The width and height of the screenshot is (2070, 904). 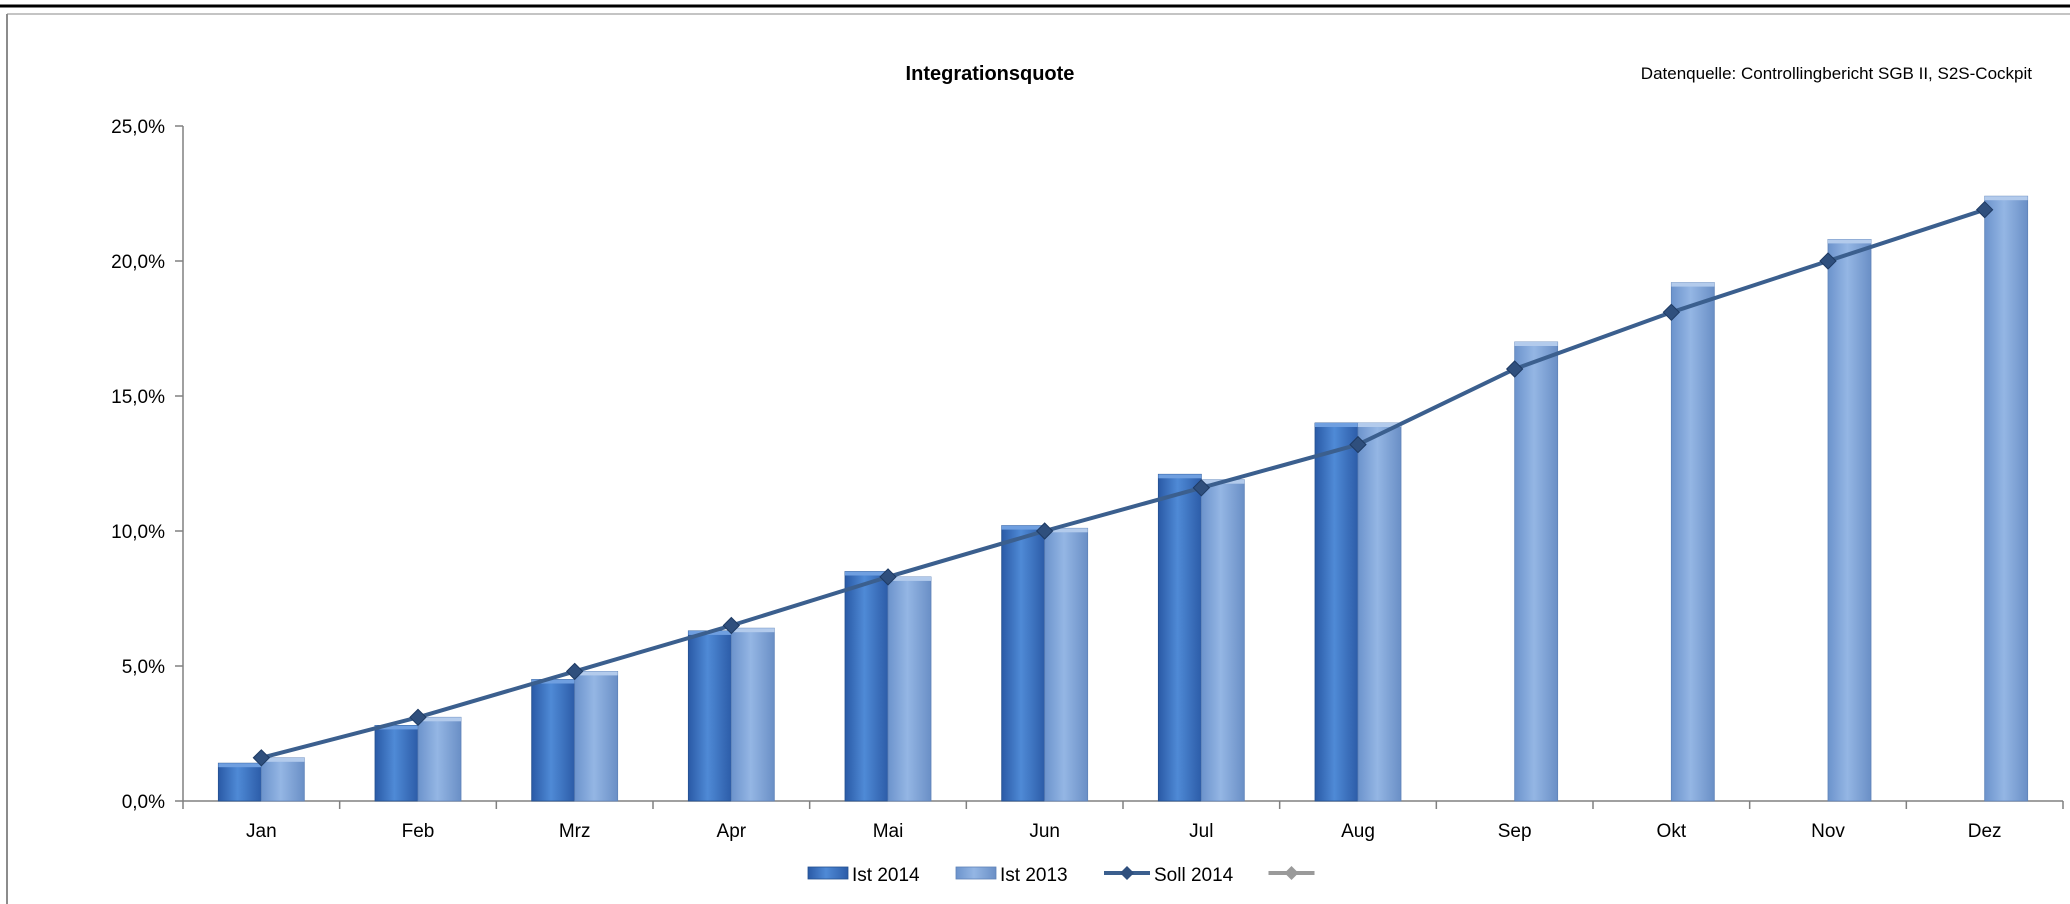 I want to click on legend-label: Ist 2014, so click(x=886, y=875).